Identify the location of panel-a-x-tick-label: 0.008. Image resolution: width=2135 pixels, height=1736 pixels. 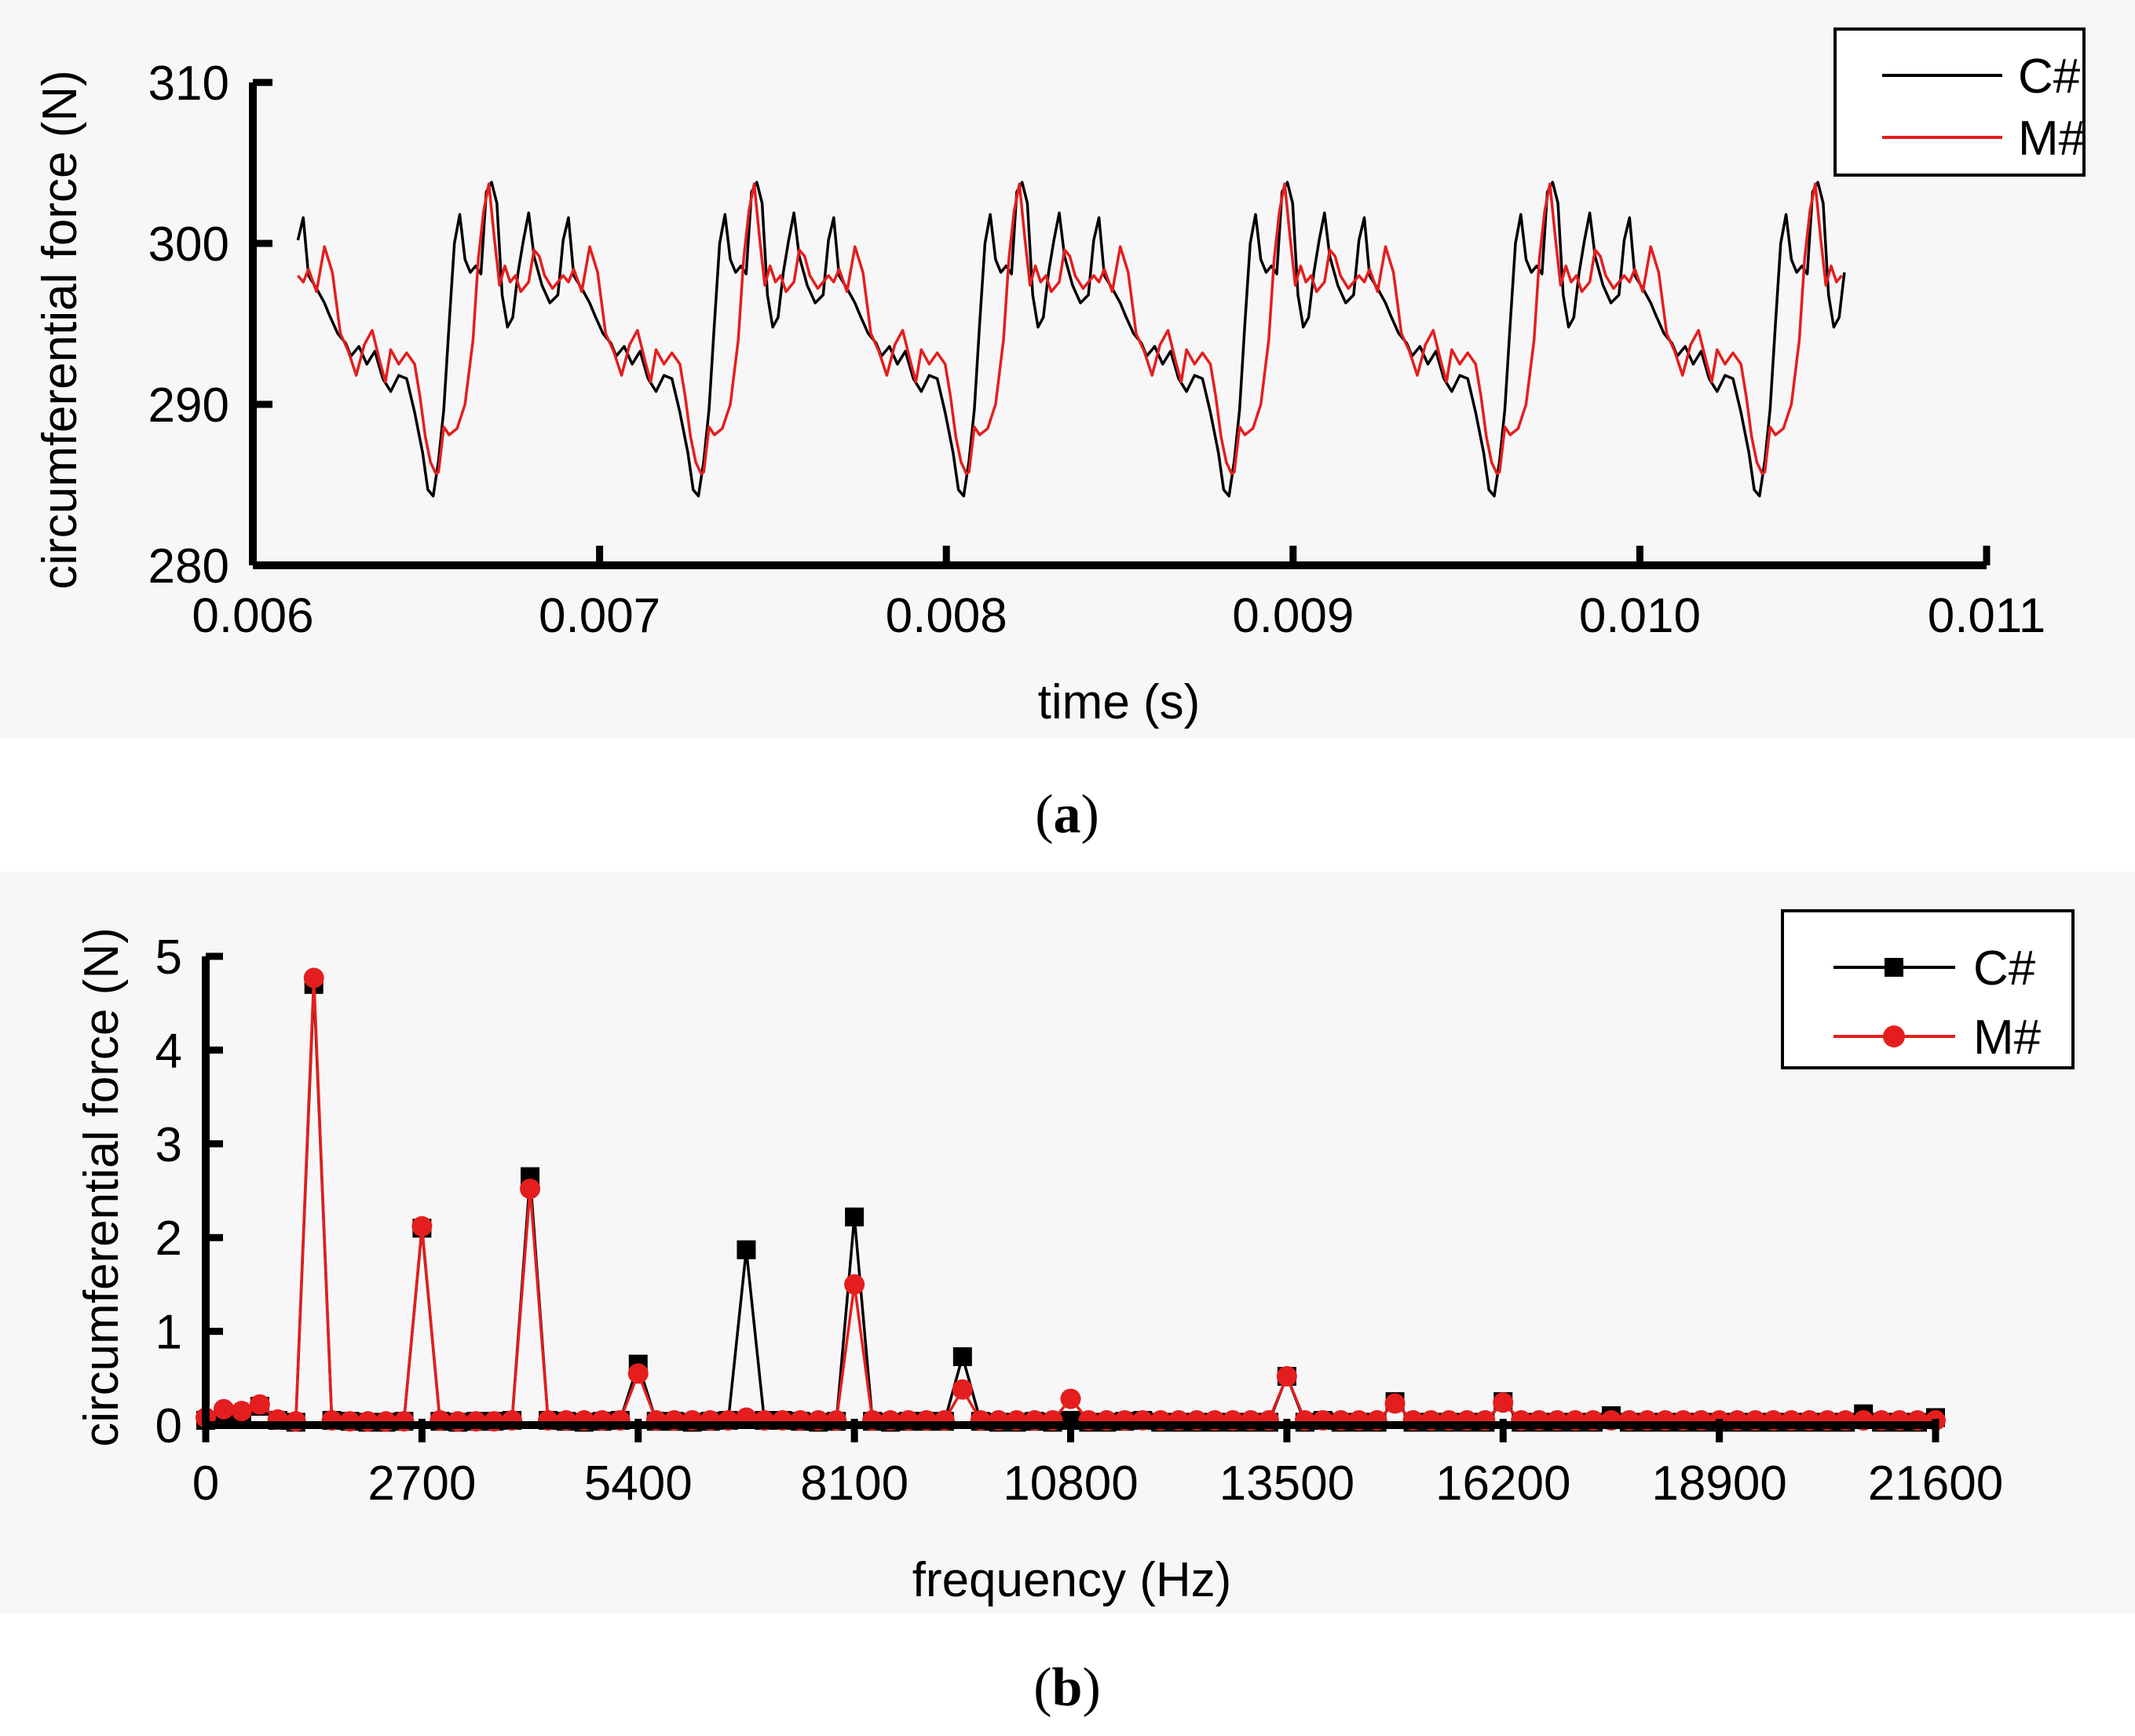
(947, 616).